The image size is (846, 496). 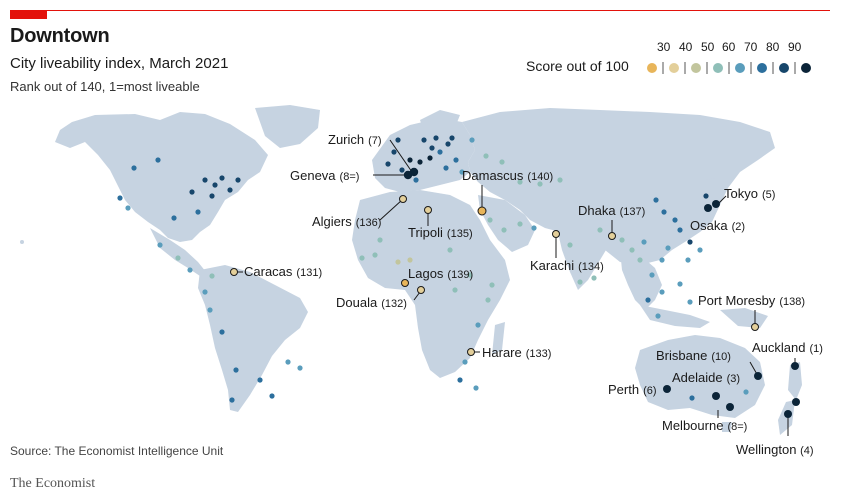 I want to click on africa-land, so click(x=431, y=284).